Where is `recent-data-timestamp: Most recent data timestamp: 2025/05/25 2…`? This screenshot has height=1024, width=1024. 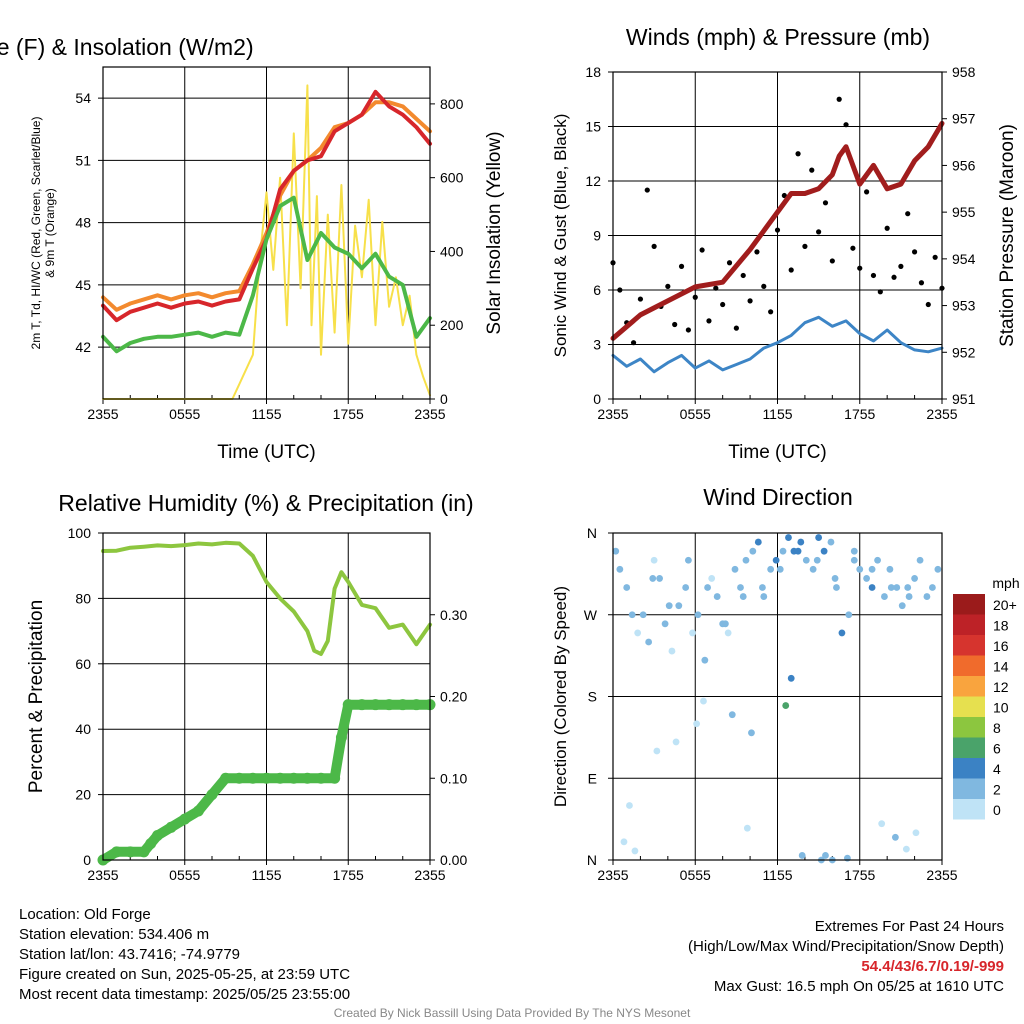 recent-data-timestamp: Most recent data timestamp: 2025/05/25 2… is located at coordinates (185, 994).